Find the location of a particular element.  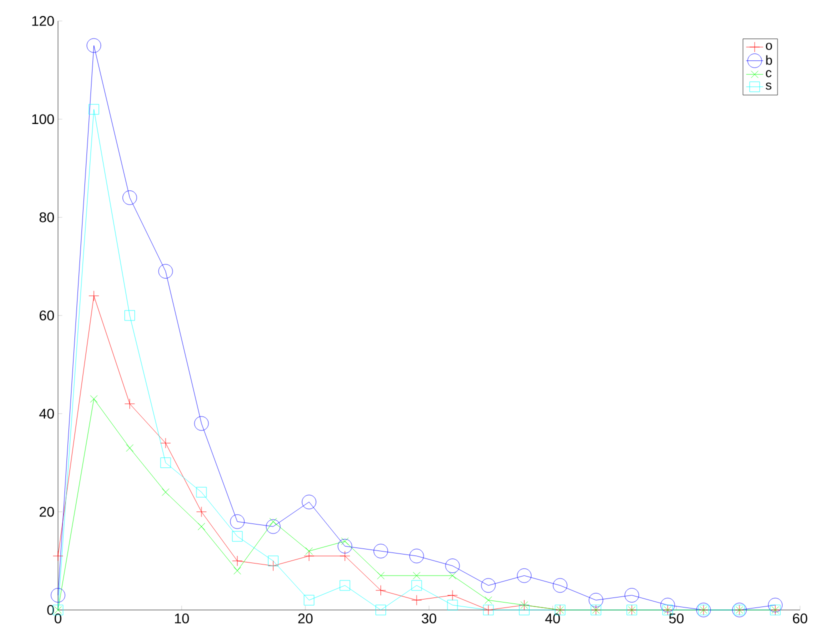

x-tick-label: 50 is located at coordinates (676, 618).